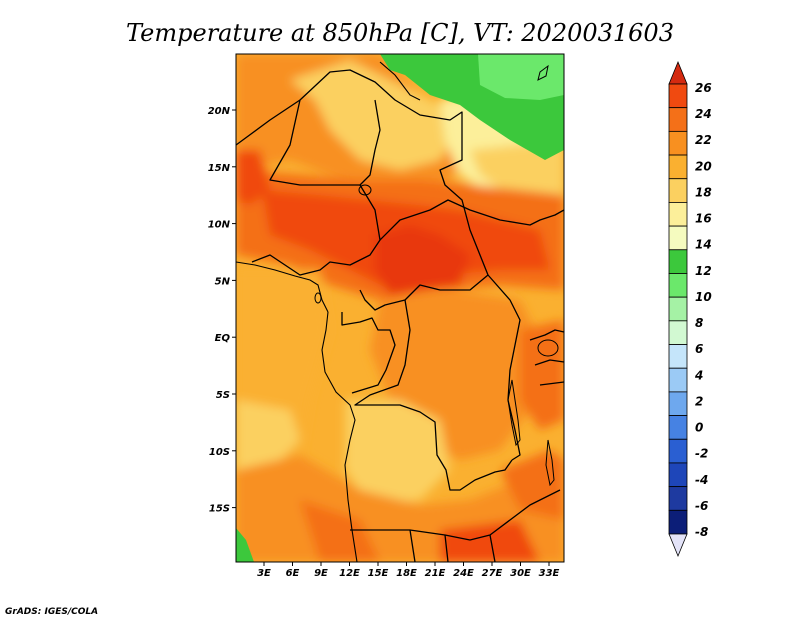 The image size is (800, 618). Describe the element at coordinates (504, 367) in the screenshot. I see `east-african-borders` at that location.